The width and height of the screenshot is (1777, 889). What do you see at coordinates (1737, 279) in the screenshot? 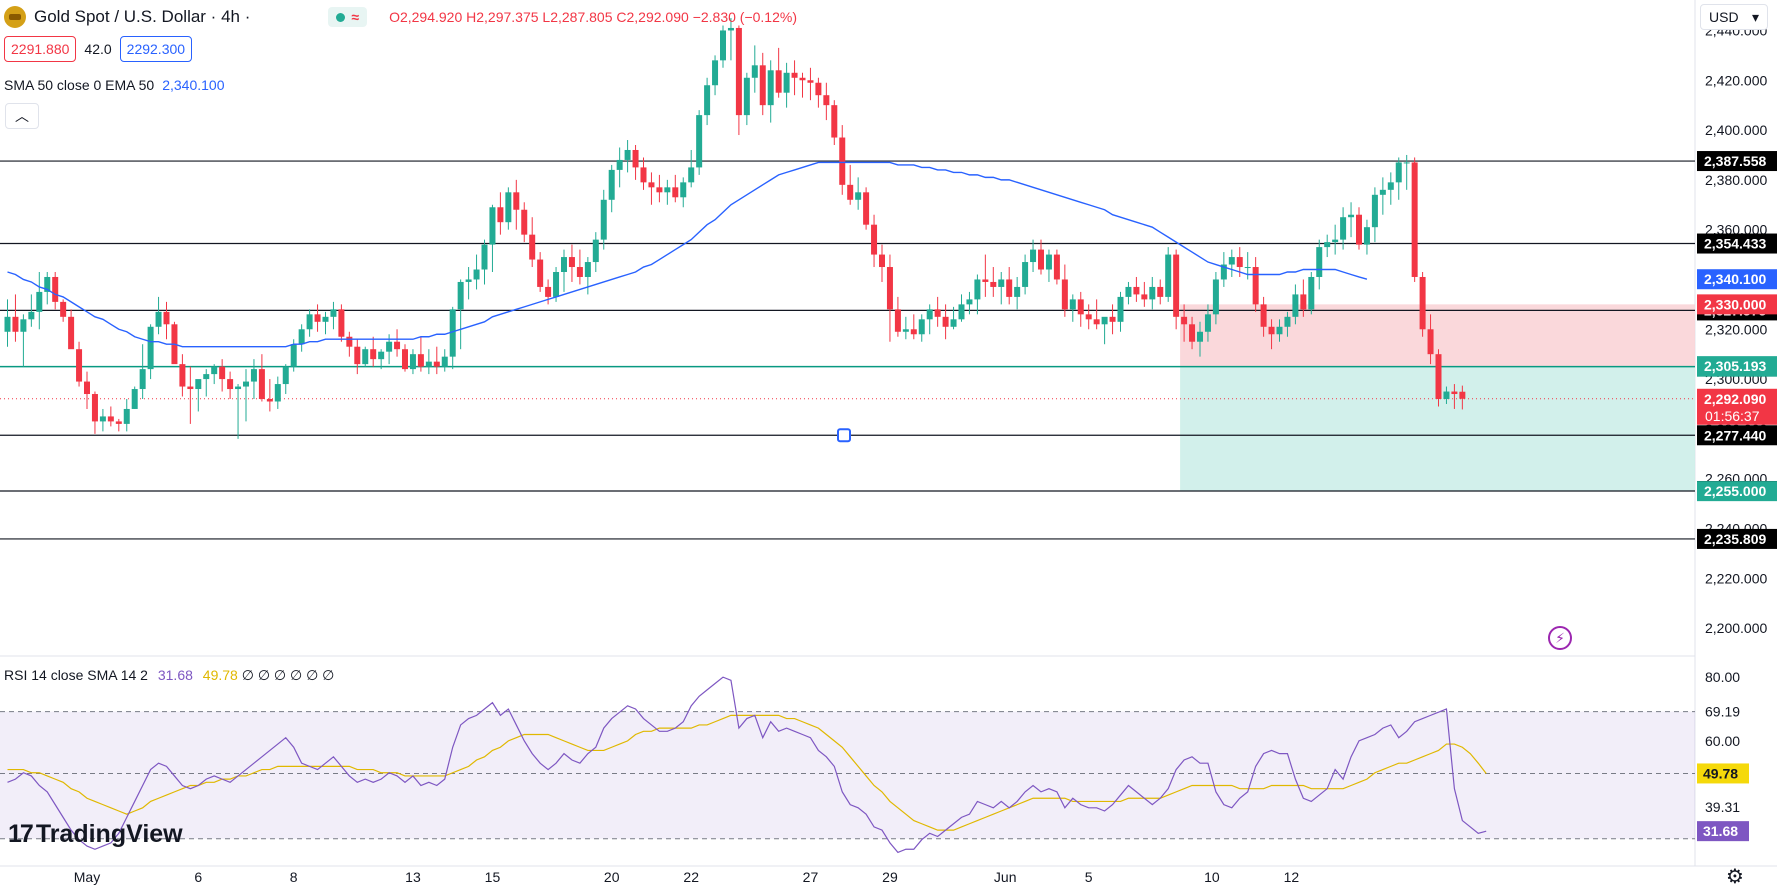
I see `price-label-sma-bg` at bounding box center [1737, 279].